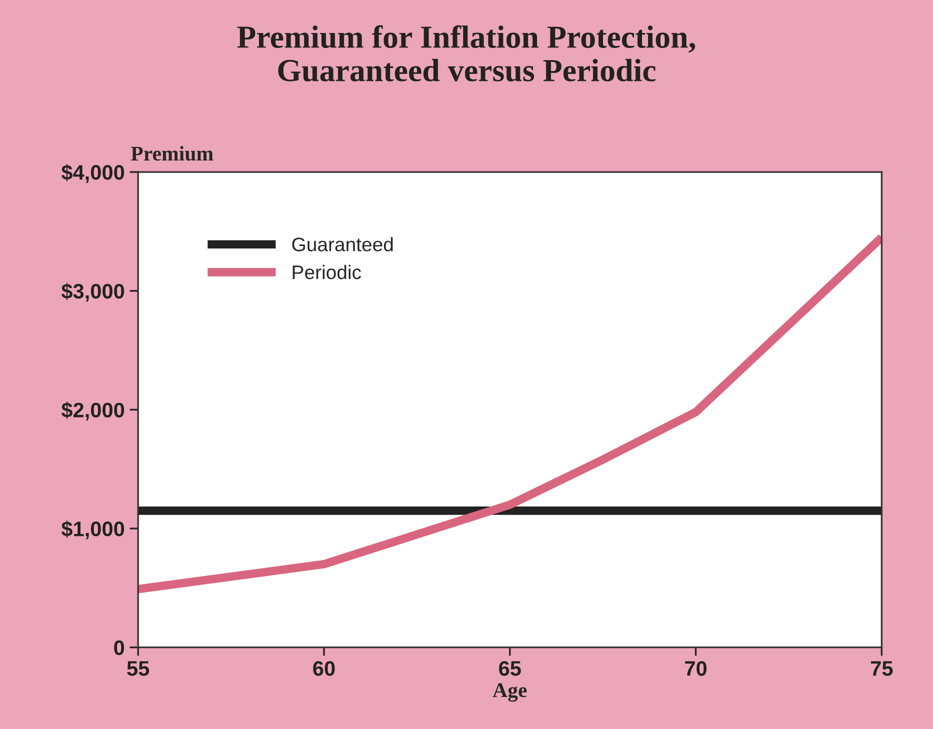  Describe the element at coordinates (119, 648) in the screenshot. I see `y-tick-label: 0` at that location.